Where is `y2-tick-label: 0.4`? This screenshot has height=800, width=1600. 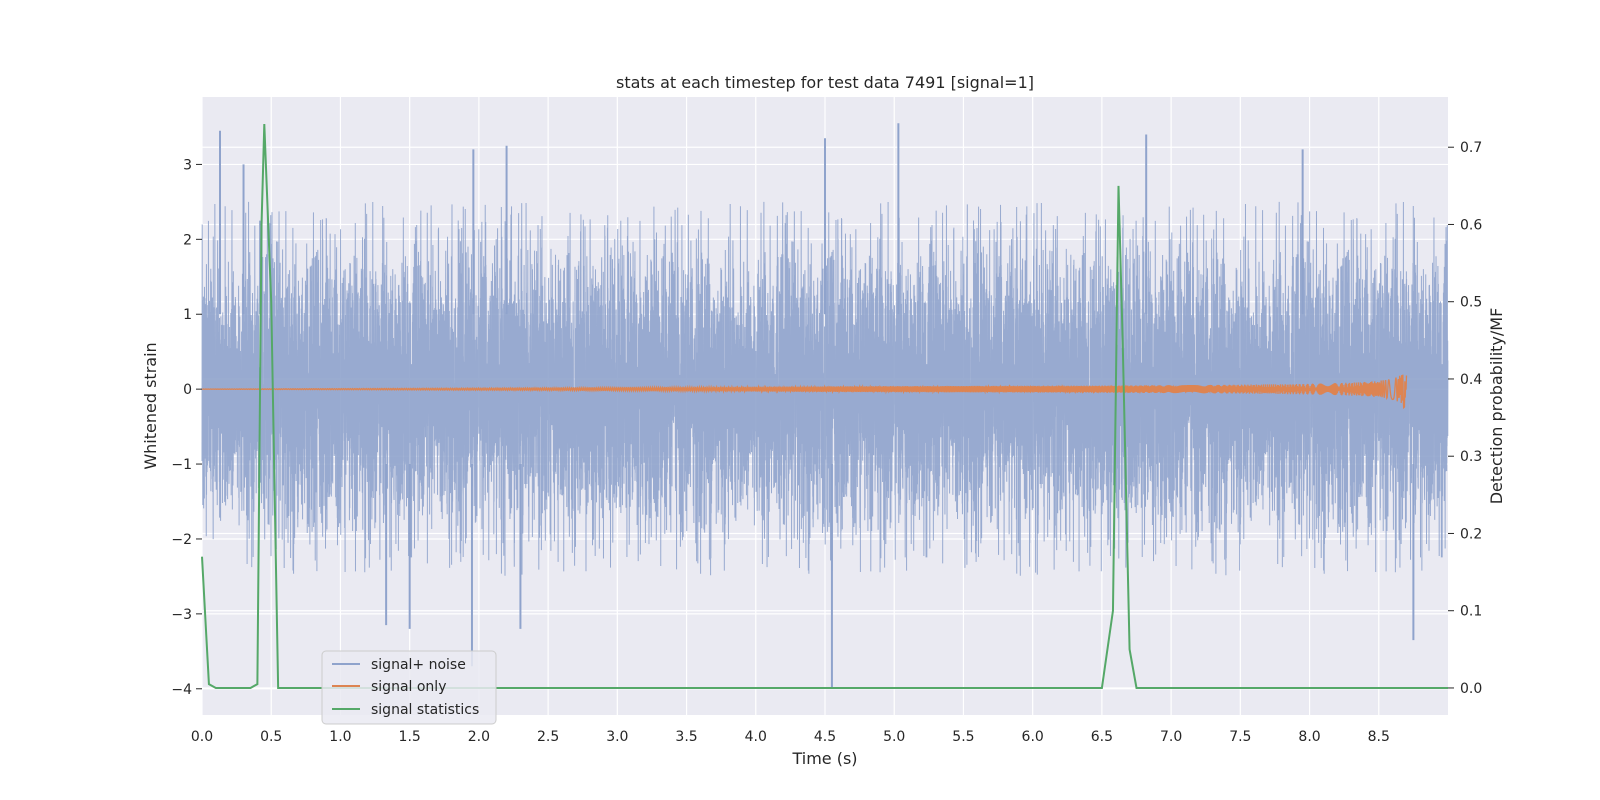
y2-tick-label: 0.4 is located at coordinates (1471, 380).